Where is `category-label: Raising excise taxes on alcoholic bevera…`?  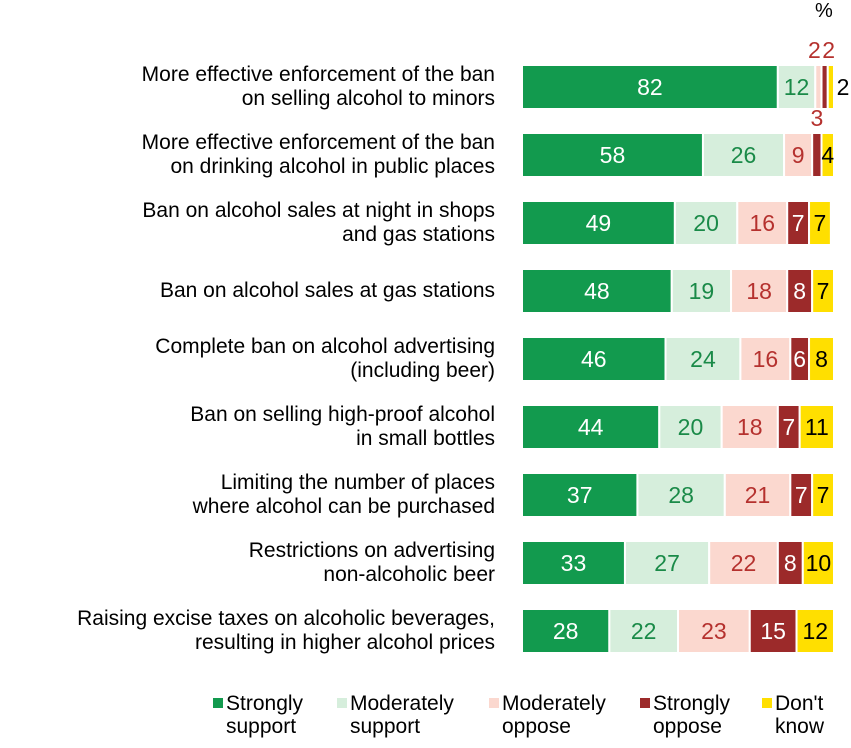 category-label: Raising excise taxes on alcoholic bevera… is located at coordinates (286, 630).